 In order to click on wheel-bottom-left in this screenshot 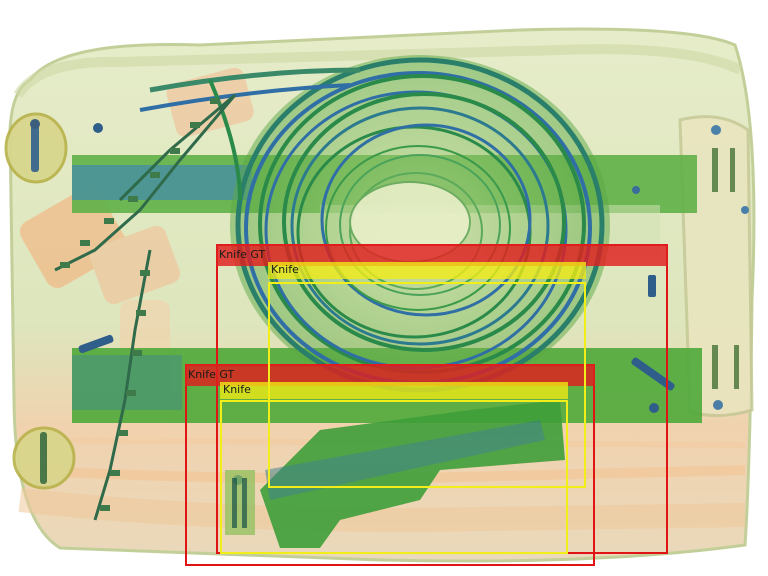, I will do `click(44, 458)`.